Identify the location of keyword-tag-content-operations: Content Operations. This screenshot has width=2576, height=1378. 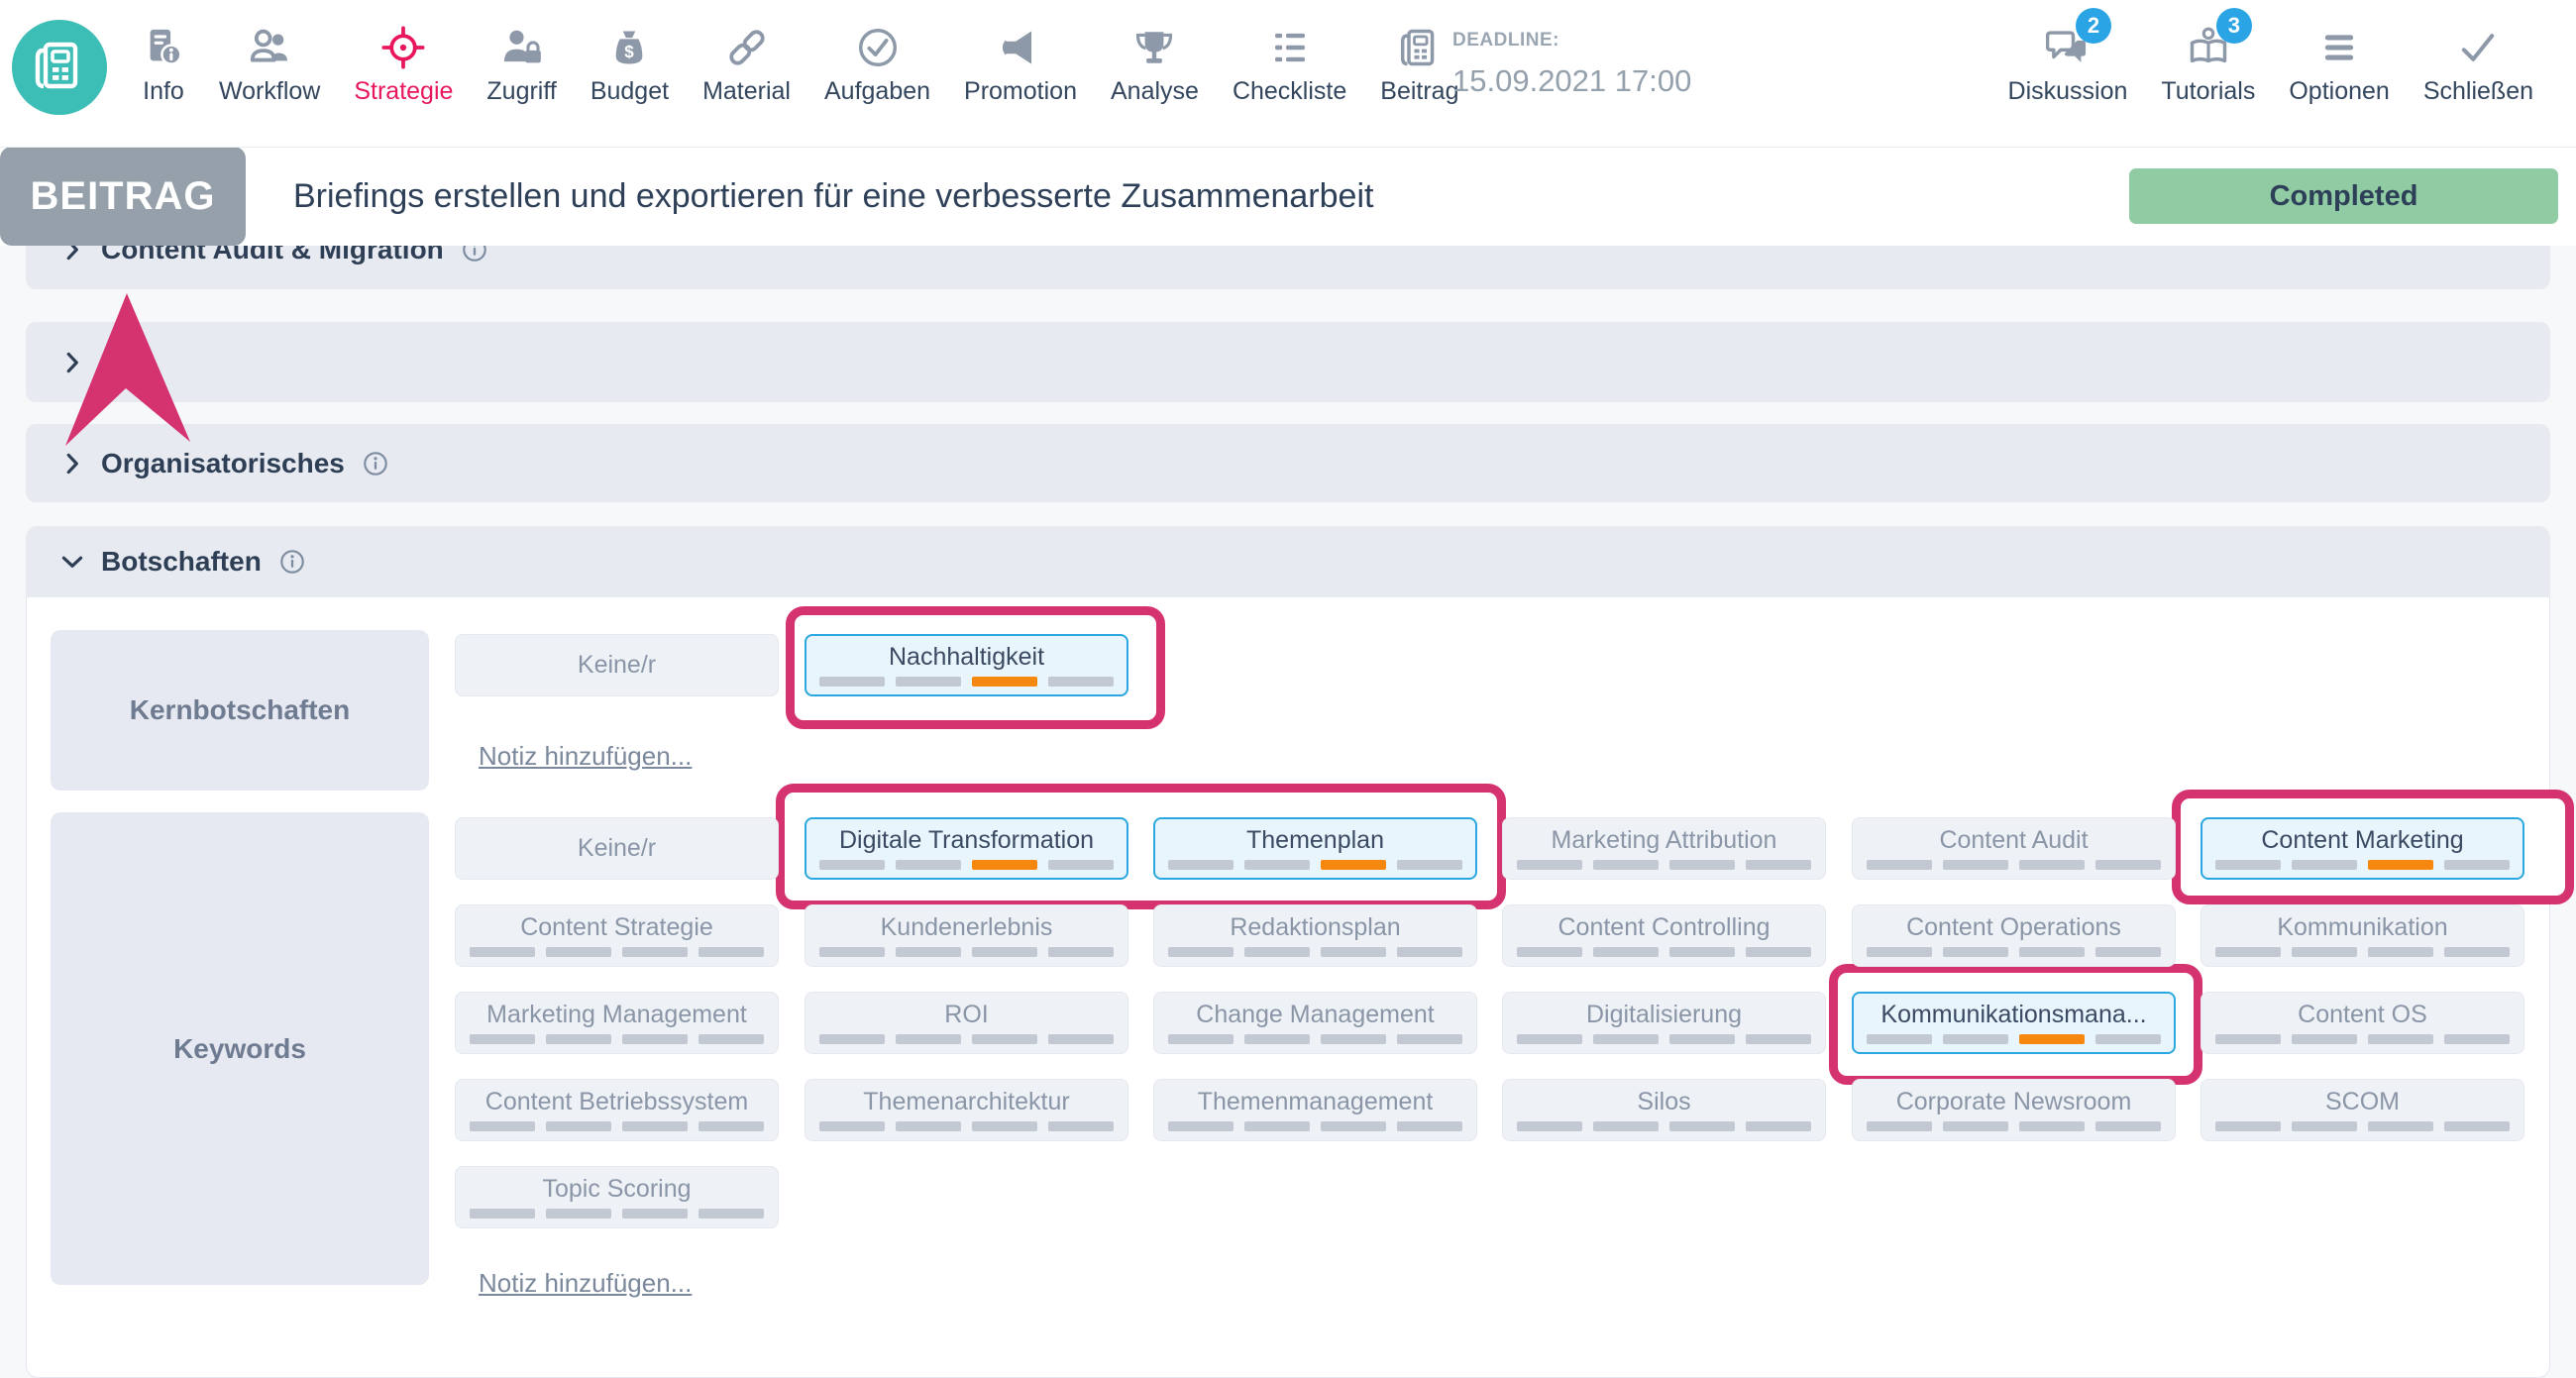
(2014, 936).